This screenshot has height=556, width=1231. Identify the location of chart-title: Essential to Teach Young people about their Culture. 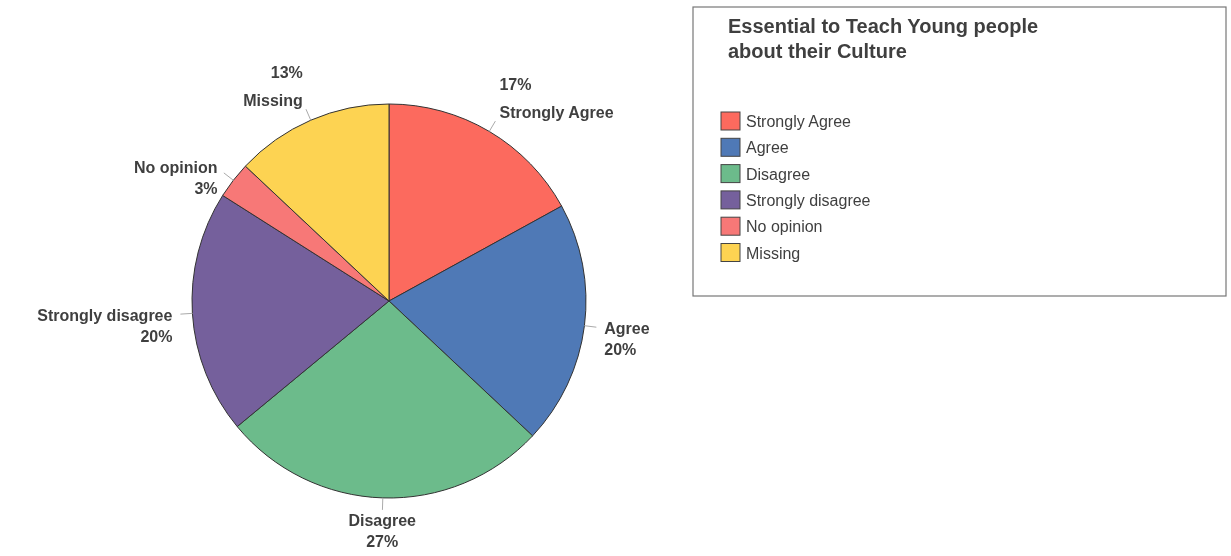
(883, 38).